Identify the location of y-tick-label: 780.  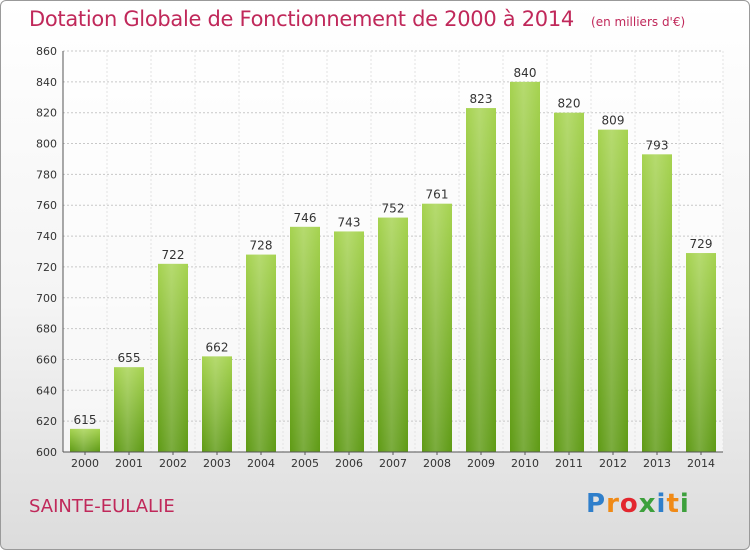
(46, 174).